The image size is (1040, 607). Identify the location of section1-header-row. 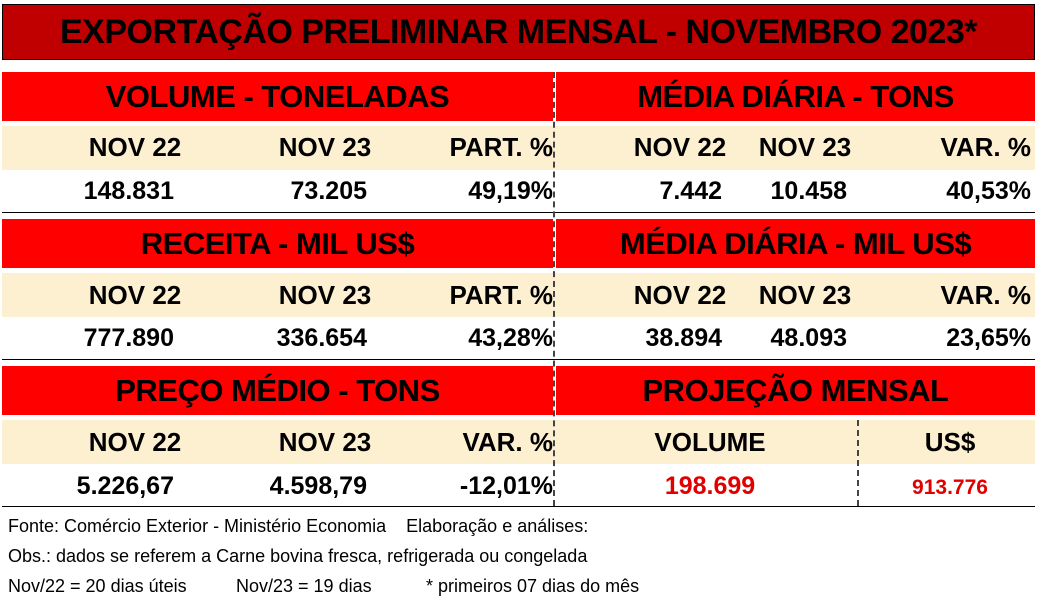
(518, 148).